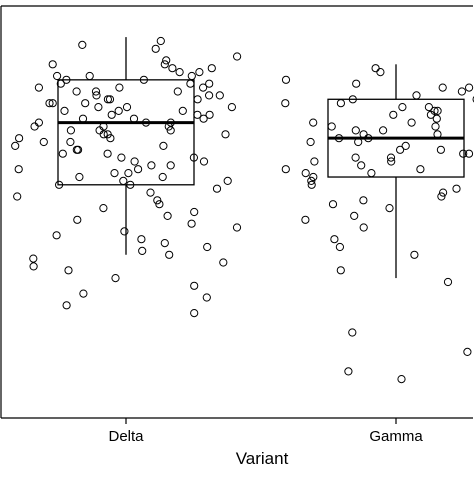  I want to click on x-axis: Delta Gamma, so click(265, 431).